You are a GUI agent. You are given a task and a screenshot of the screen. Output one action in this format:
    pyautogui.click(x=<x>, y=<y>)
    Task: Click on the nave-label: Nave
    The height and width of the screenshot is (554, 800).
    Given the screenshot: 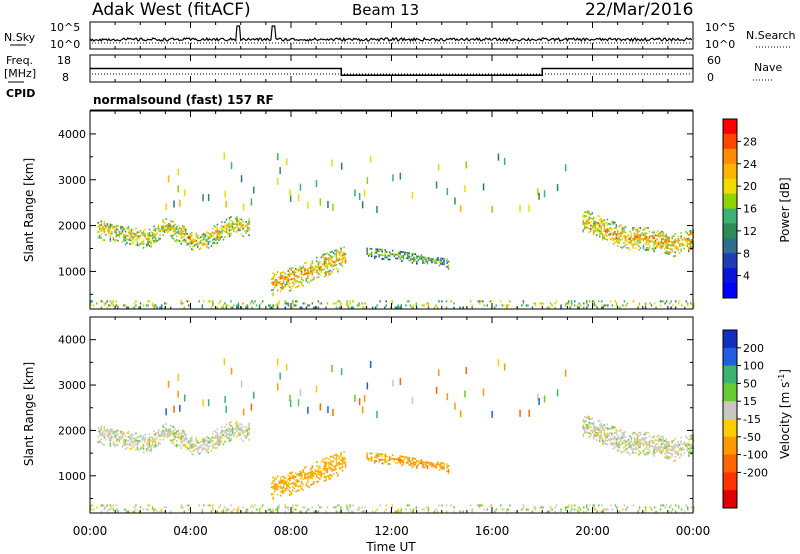 What is the action you would take?
    pyautogui.click(x=768, y=67)
    